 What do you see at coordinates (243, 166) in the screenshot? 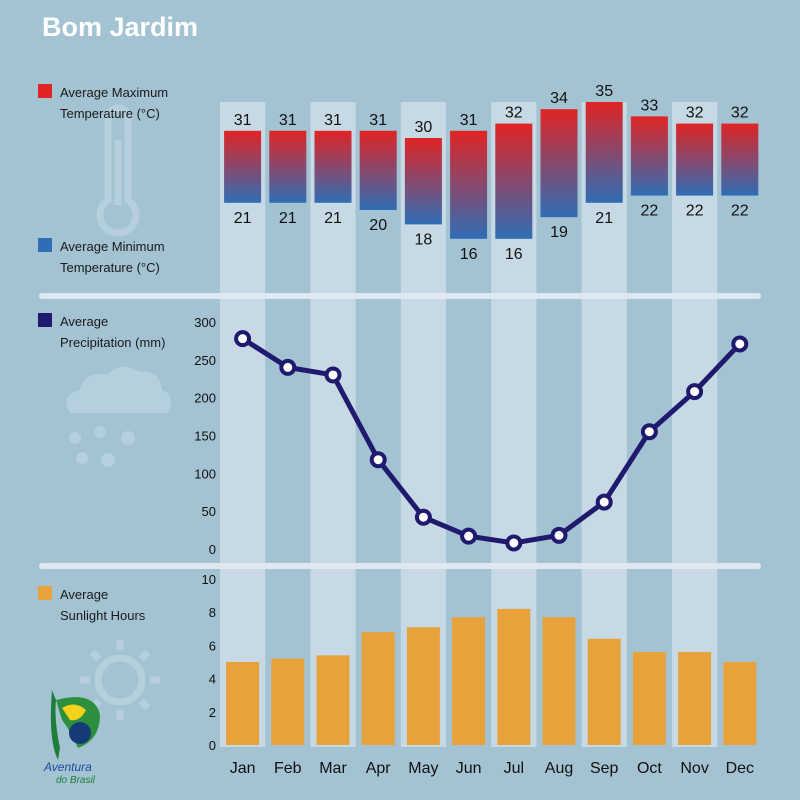
I see `temp-range-bar-jan` at bounding box center [243, 166].